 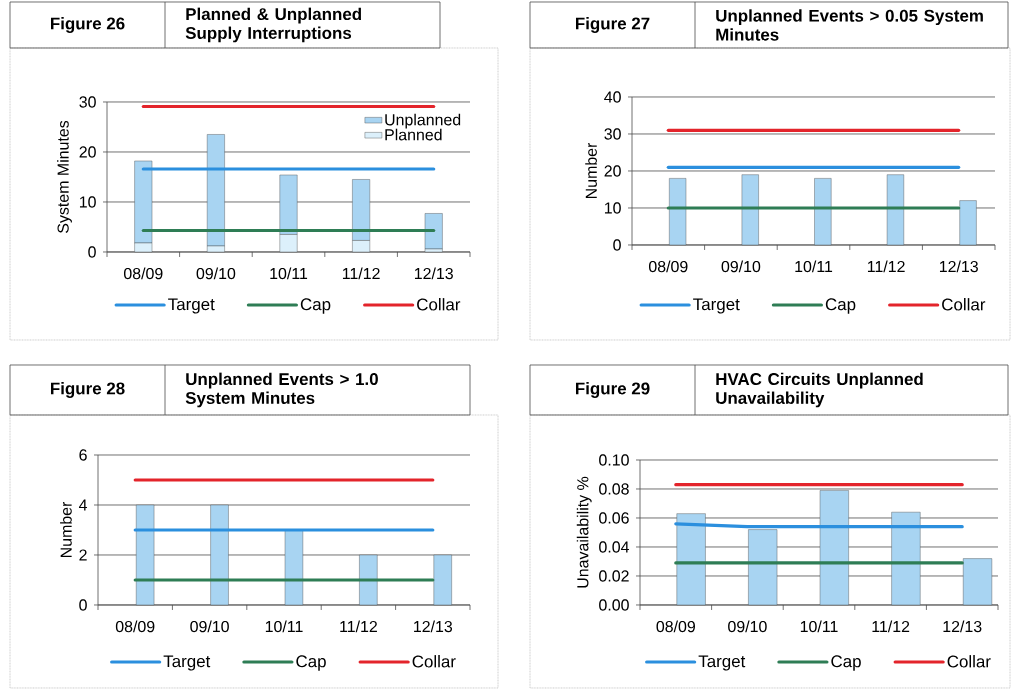 What do you see at coordinates (83, 455) in the screenshot?
I see `y-tick-label: 6` at bounding box center [83, 455].